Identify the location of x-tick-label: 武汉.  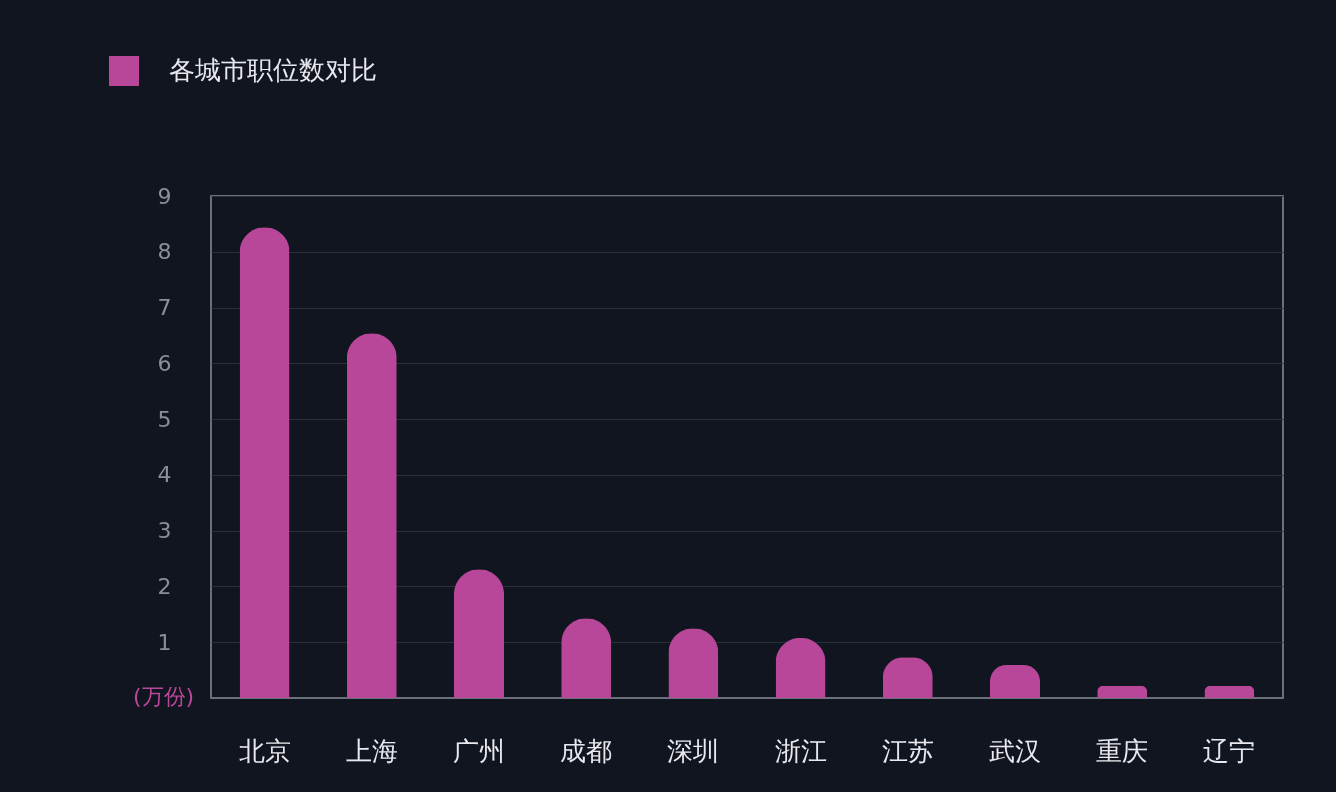
(1015, 750).